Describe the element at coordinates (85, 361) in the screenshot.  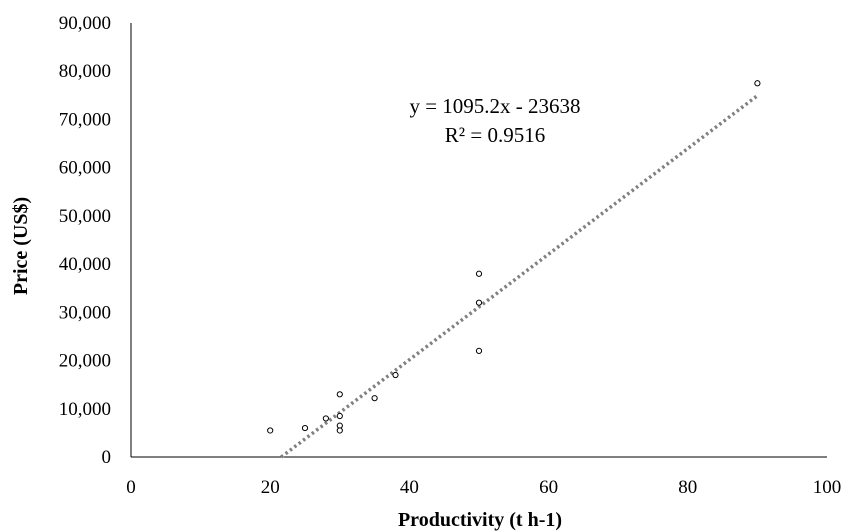
I see `y-tick-label: 20,000` at that location.